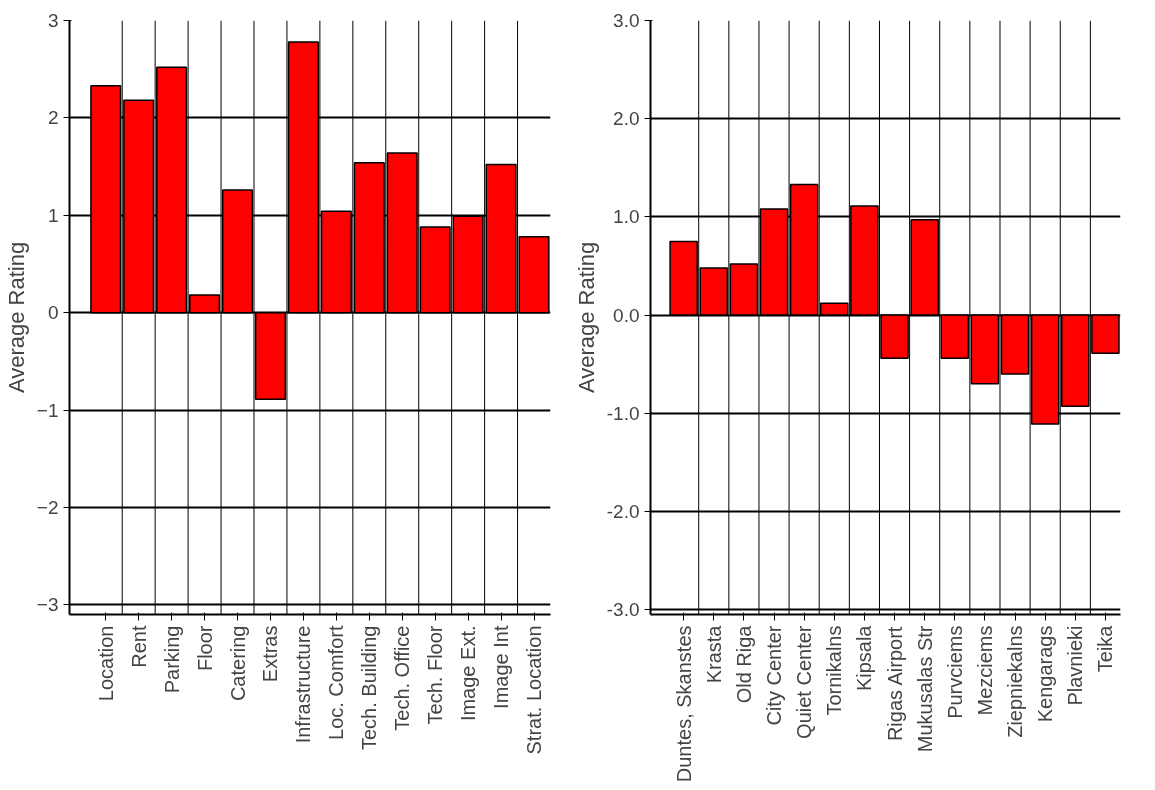 This screenshot has height=790, width=1155. What do you see at coordinates (924, 689) in the screenshot?
I see `x-tick-label: Mukusalas Str` at bounding box center [924, 689].